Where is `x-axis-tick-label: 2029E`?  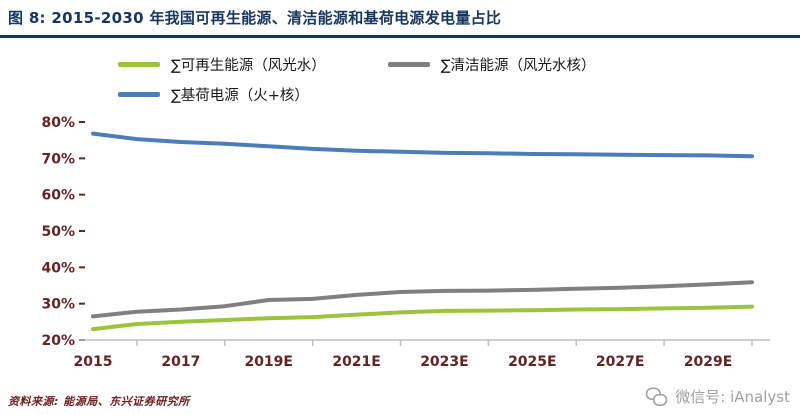 x-axis-tick-label: 2029E is located at coordinates (708, 362).